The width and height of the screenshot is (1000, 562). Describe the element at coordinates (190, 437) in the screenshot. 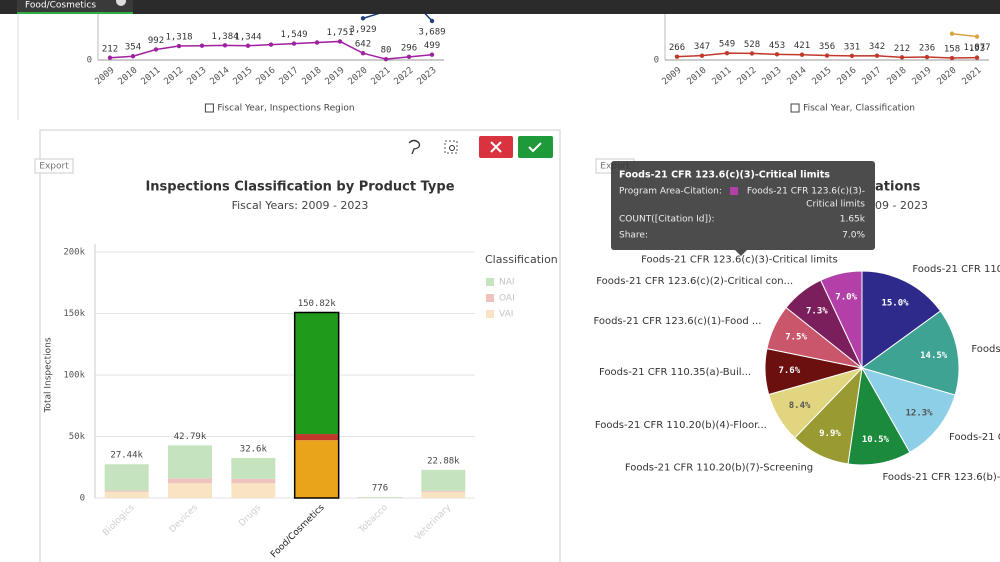

I see `total-label: 42.79k` at that location.